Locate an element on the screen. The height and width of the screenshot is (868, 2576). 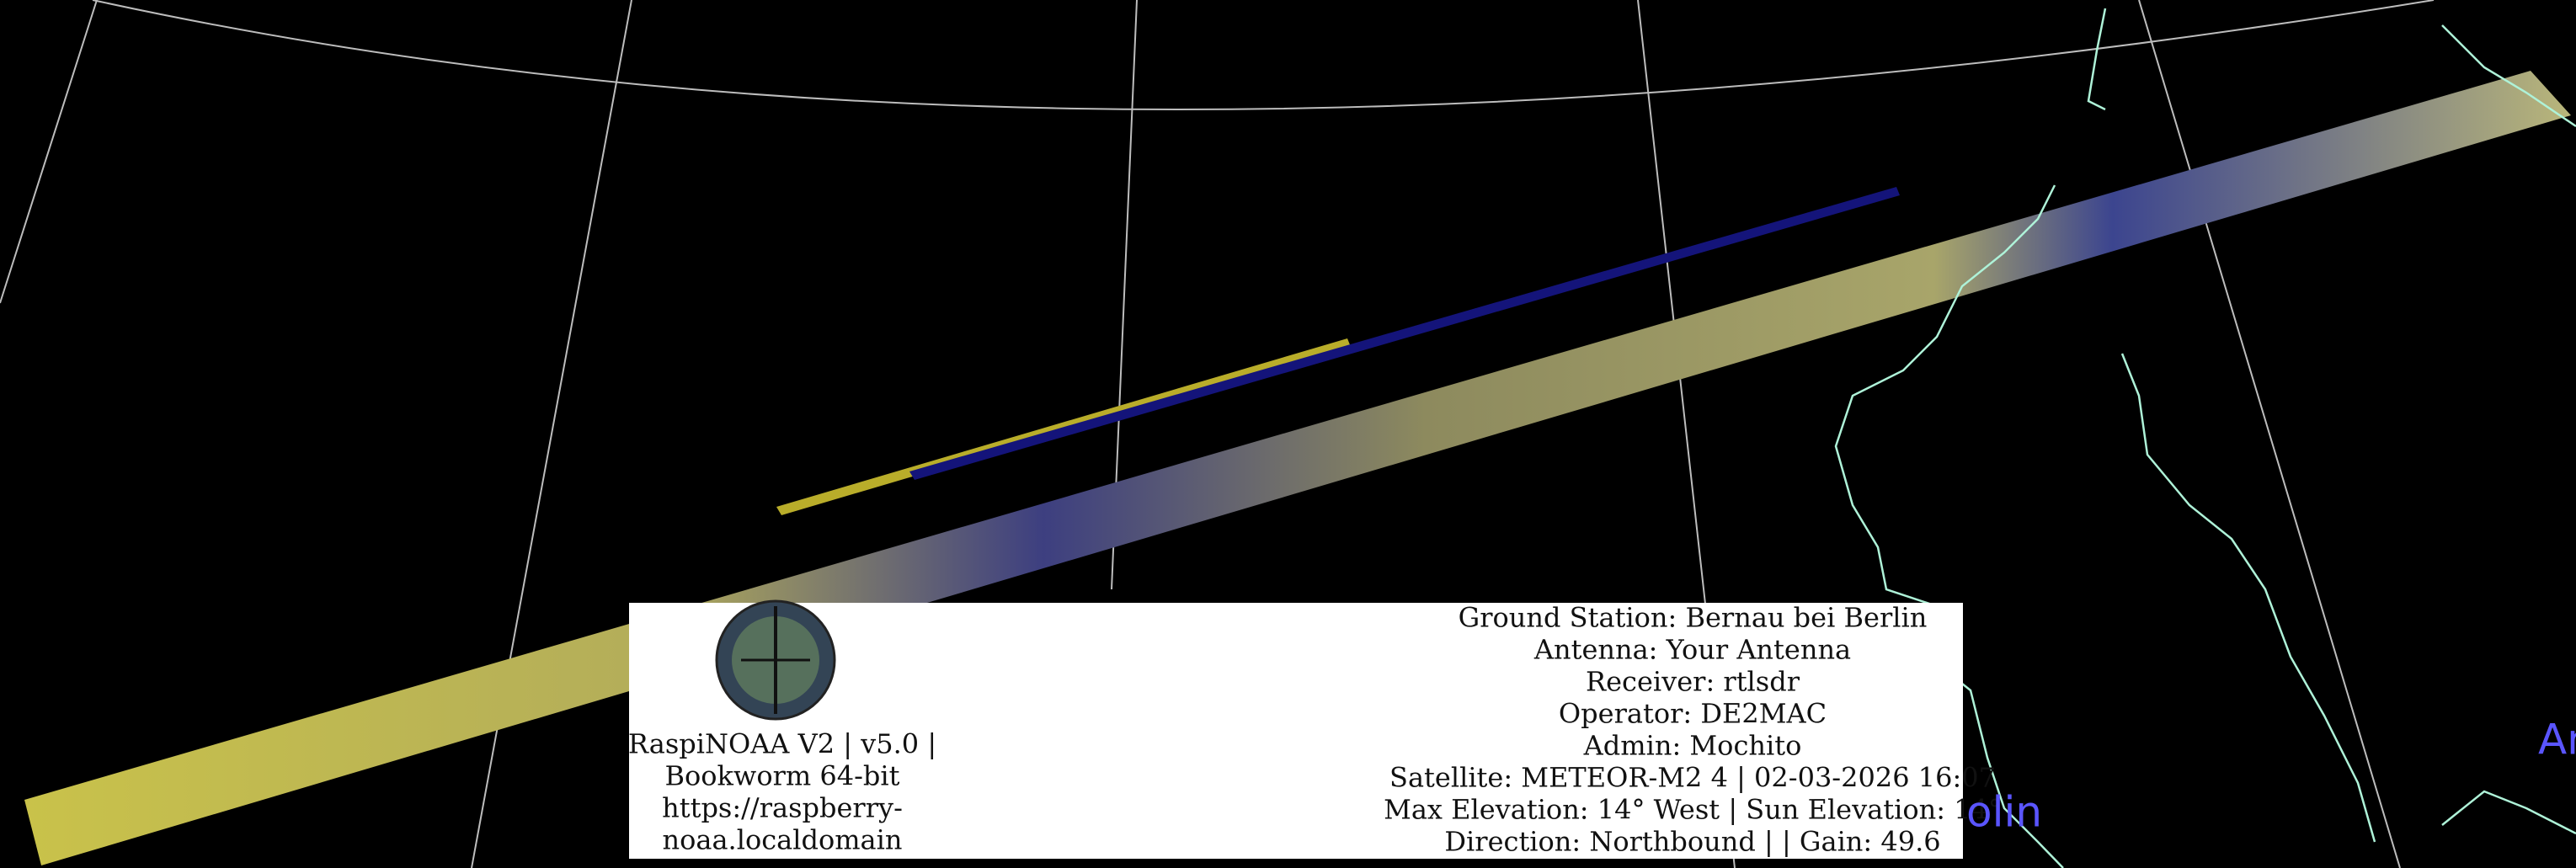
station-info-line: RaspiNOAA V2 | v5.0 | is located at coordinates (782, 744).